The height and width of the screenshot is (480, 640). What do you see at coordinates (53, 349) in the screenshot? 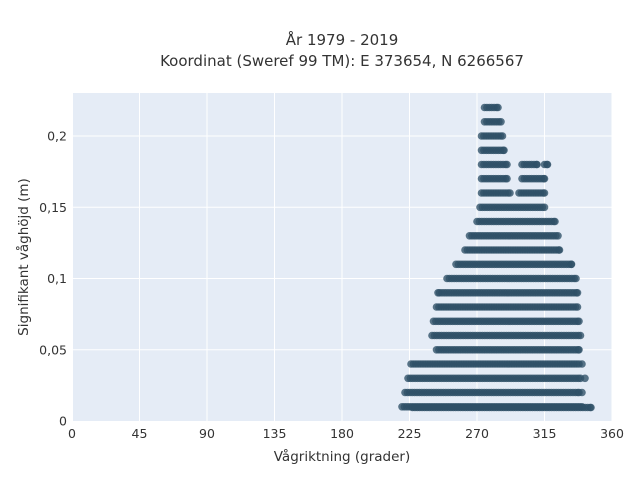
I see `y-tick-label: 0,05` at bounding box center [53, 349].